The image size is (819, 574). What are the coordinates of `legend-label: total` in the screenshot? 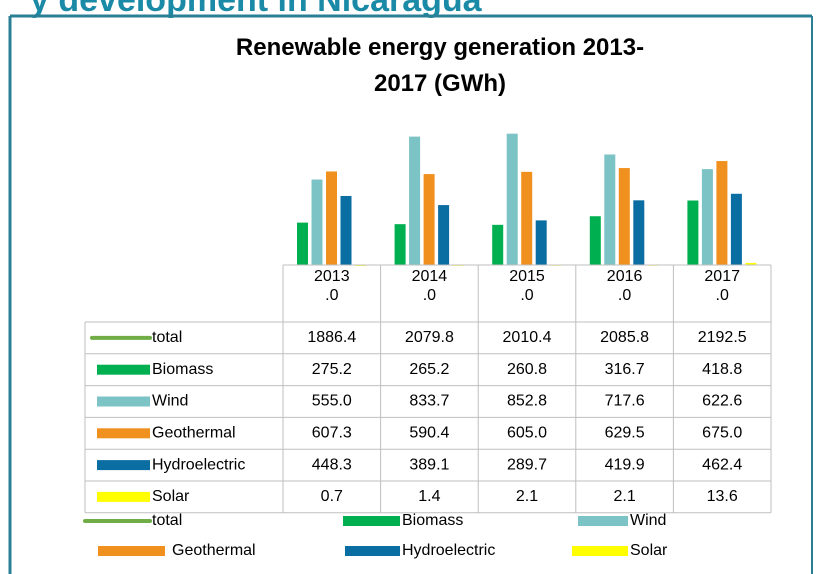 It's located at (167, 520).